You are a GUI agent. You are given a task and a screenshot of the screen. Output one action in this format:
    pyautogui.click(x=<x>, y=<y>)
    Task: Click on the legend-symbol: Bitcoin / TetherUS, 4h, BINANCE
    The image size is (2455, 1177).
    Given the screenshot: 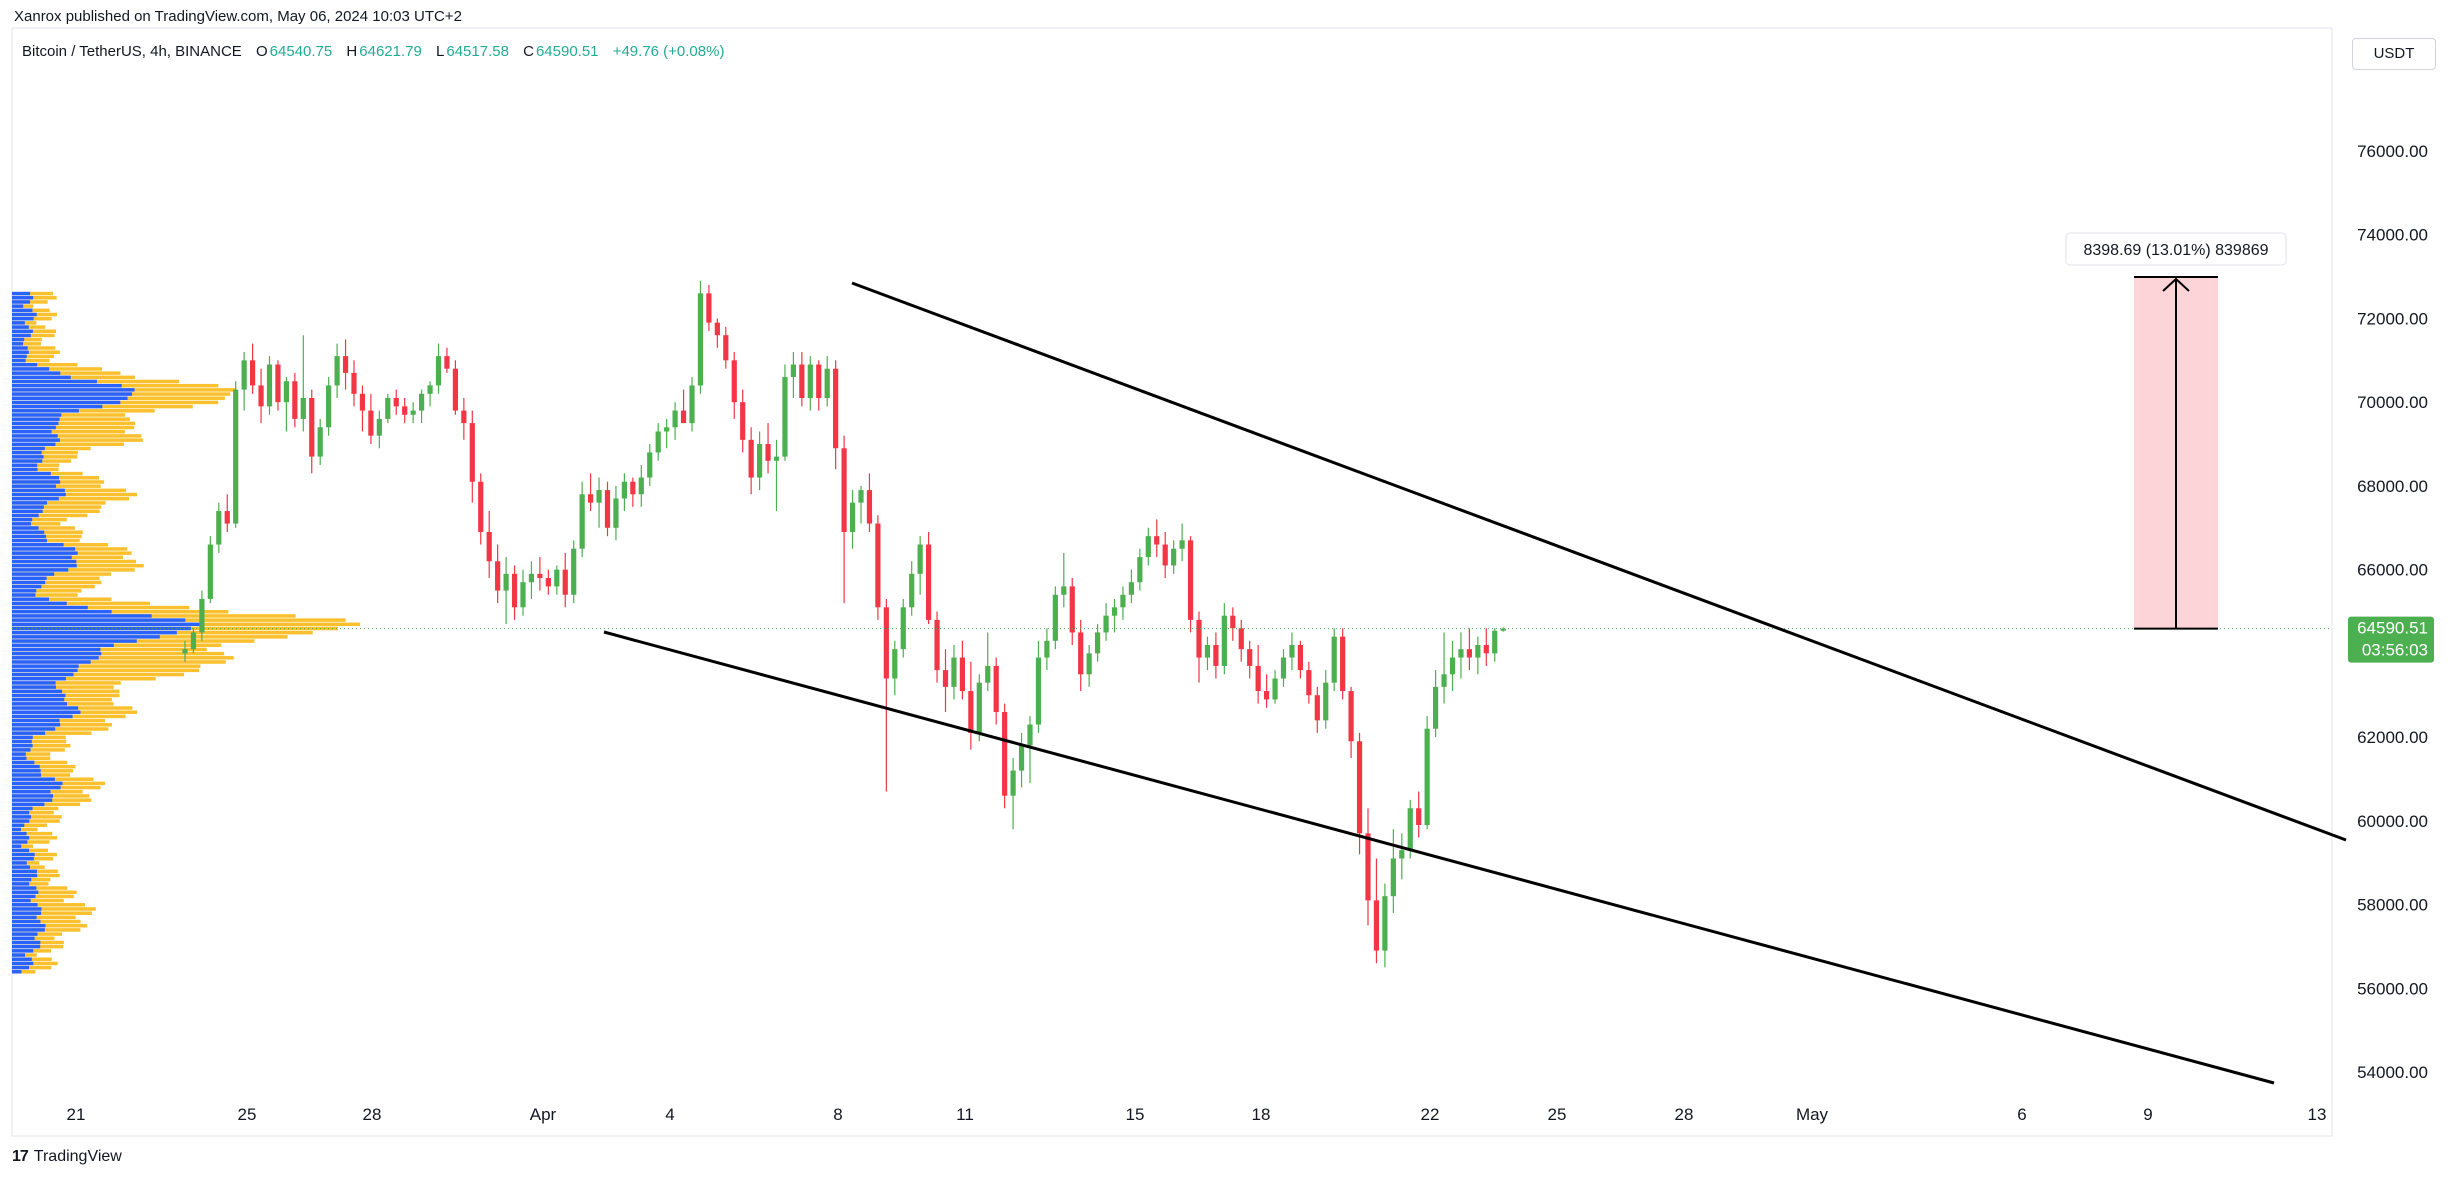 What is the action you would take?
    pyautogui.click(x=132, y=51)
    